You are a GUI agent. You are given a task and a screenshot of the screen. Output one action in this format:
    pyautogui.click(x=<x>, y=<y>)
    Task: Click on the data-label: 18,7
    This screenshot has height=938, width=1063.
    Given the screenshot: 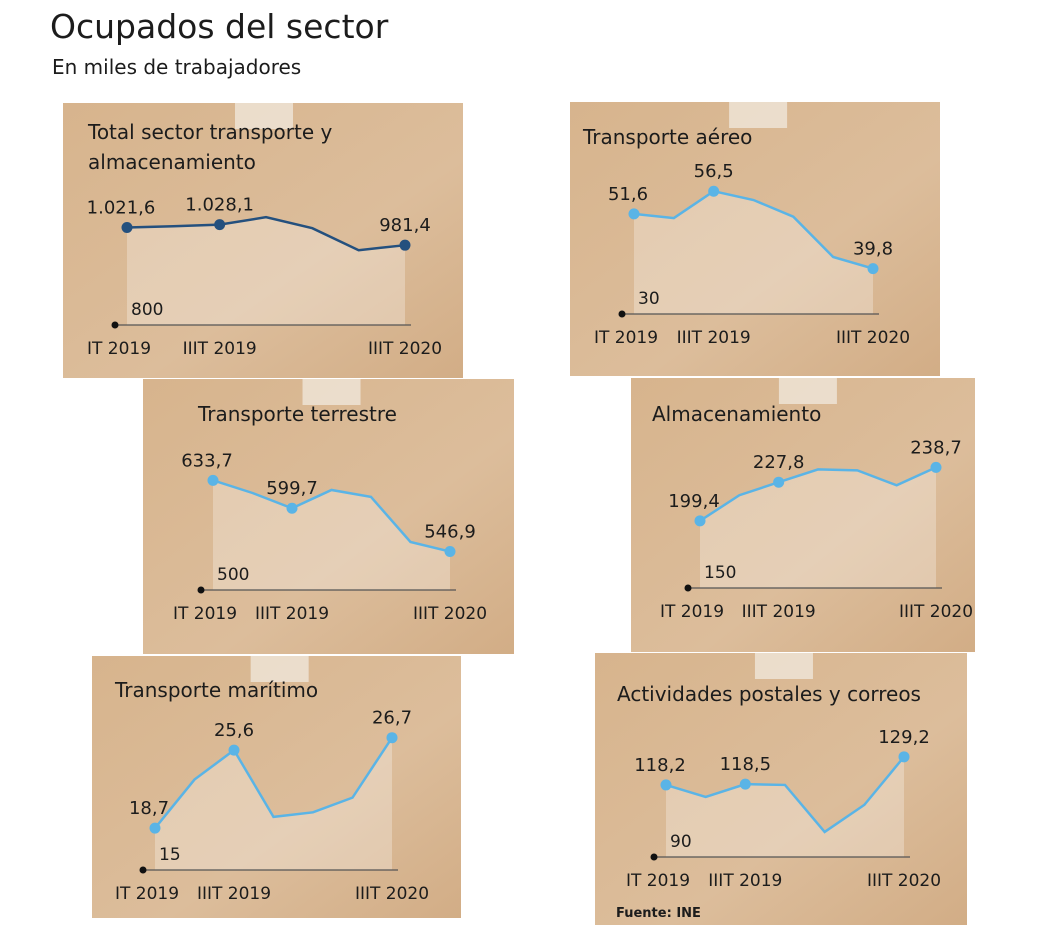 What is the action you would take?
    pyautogui.click(x=149, y=808)
    